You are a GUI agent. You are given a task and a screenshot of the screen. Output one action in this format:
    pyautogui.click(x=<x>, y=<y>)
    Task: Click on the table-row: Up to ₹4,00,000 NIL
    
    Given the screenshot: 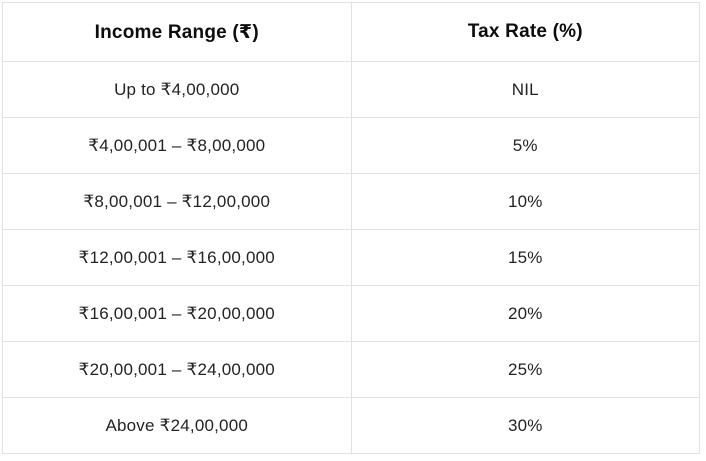 What is the action you would take?
    pyautogui.click(x=351, y=89)
    